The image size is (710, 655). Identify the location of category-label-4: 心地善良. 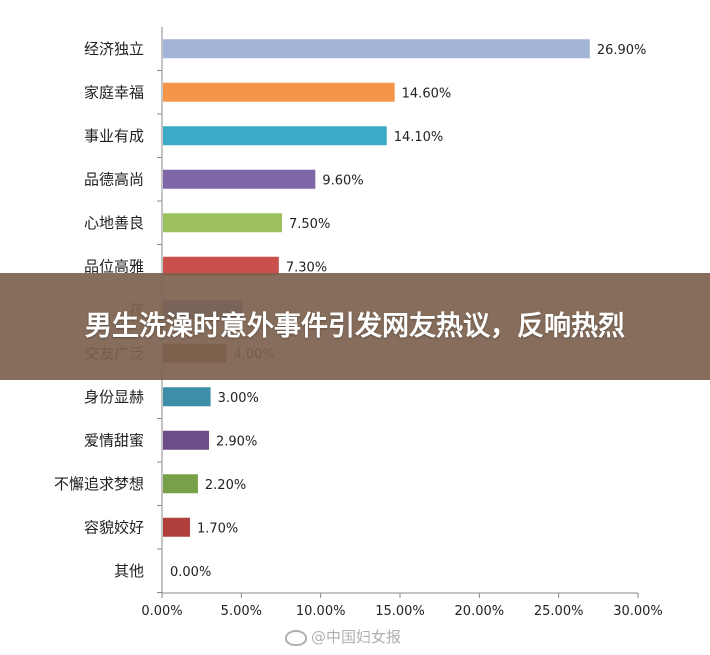
(114, 223).